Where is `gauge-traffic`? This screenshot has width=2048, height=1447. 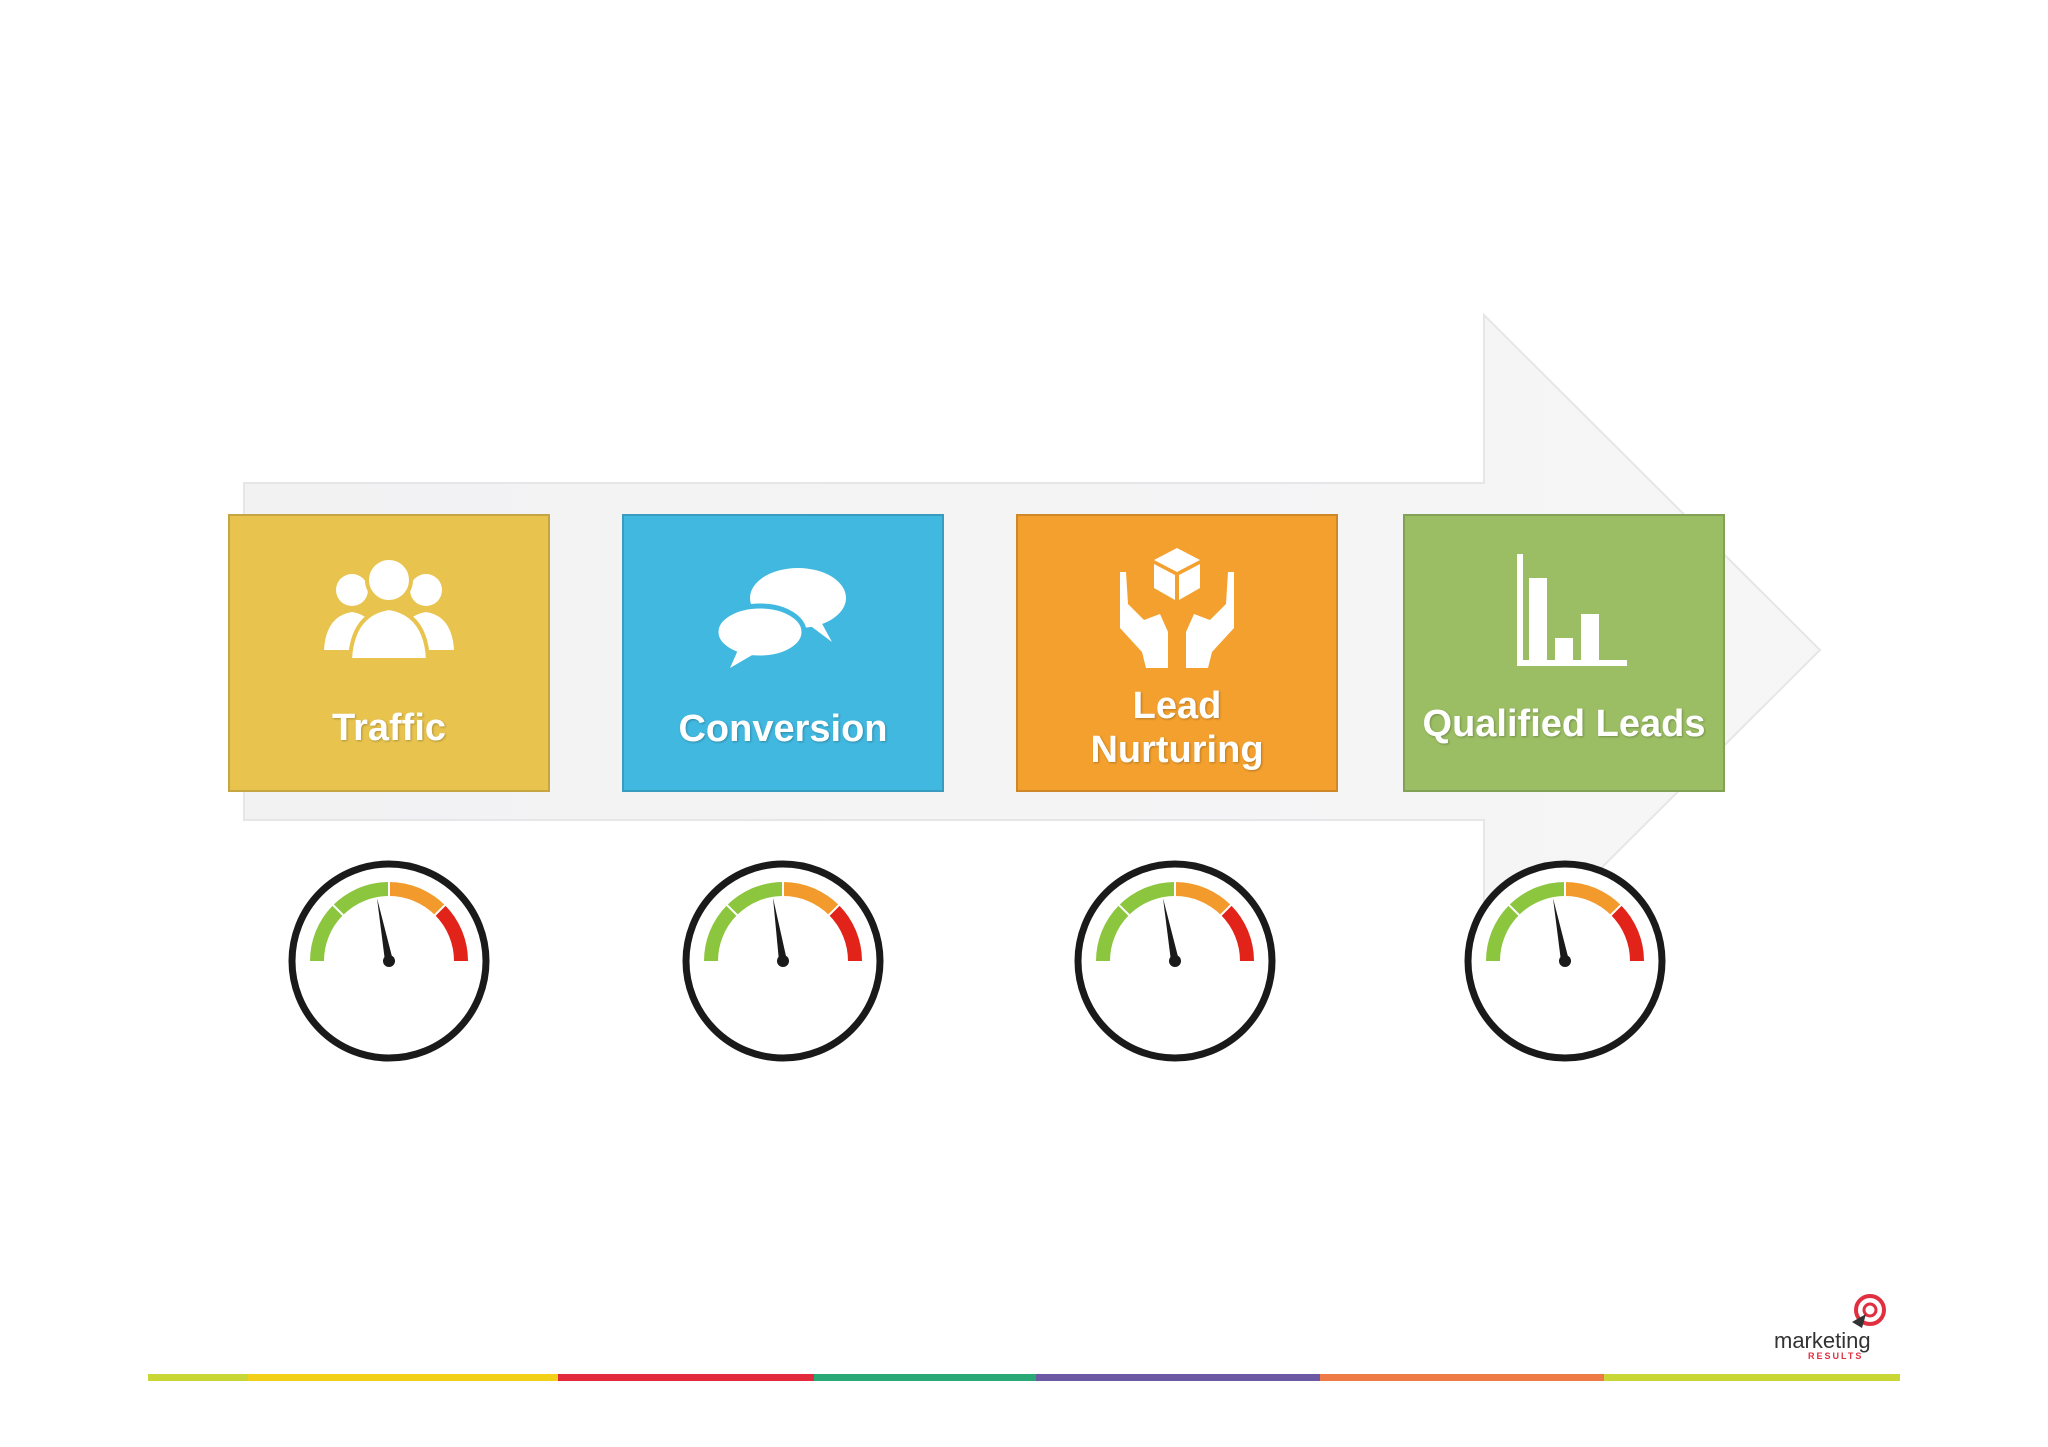 gauge-traffic is located at coordinates (389, 961).